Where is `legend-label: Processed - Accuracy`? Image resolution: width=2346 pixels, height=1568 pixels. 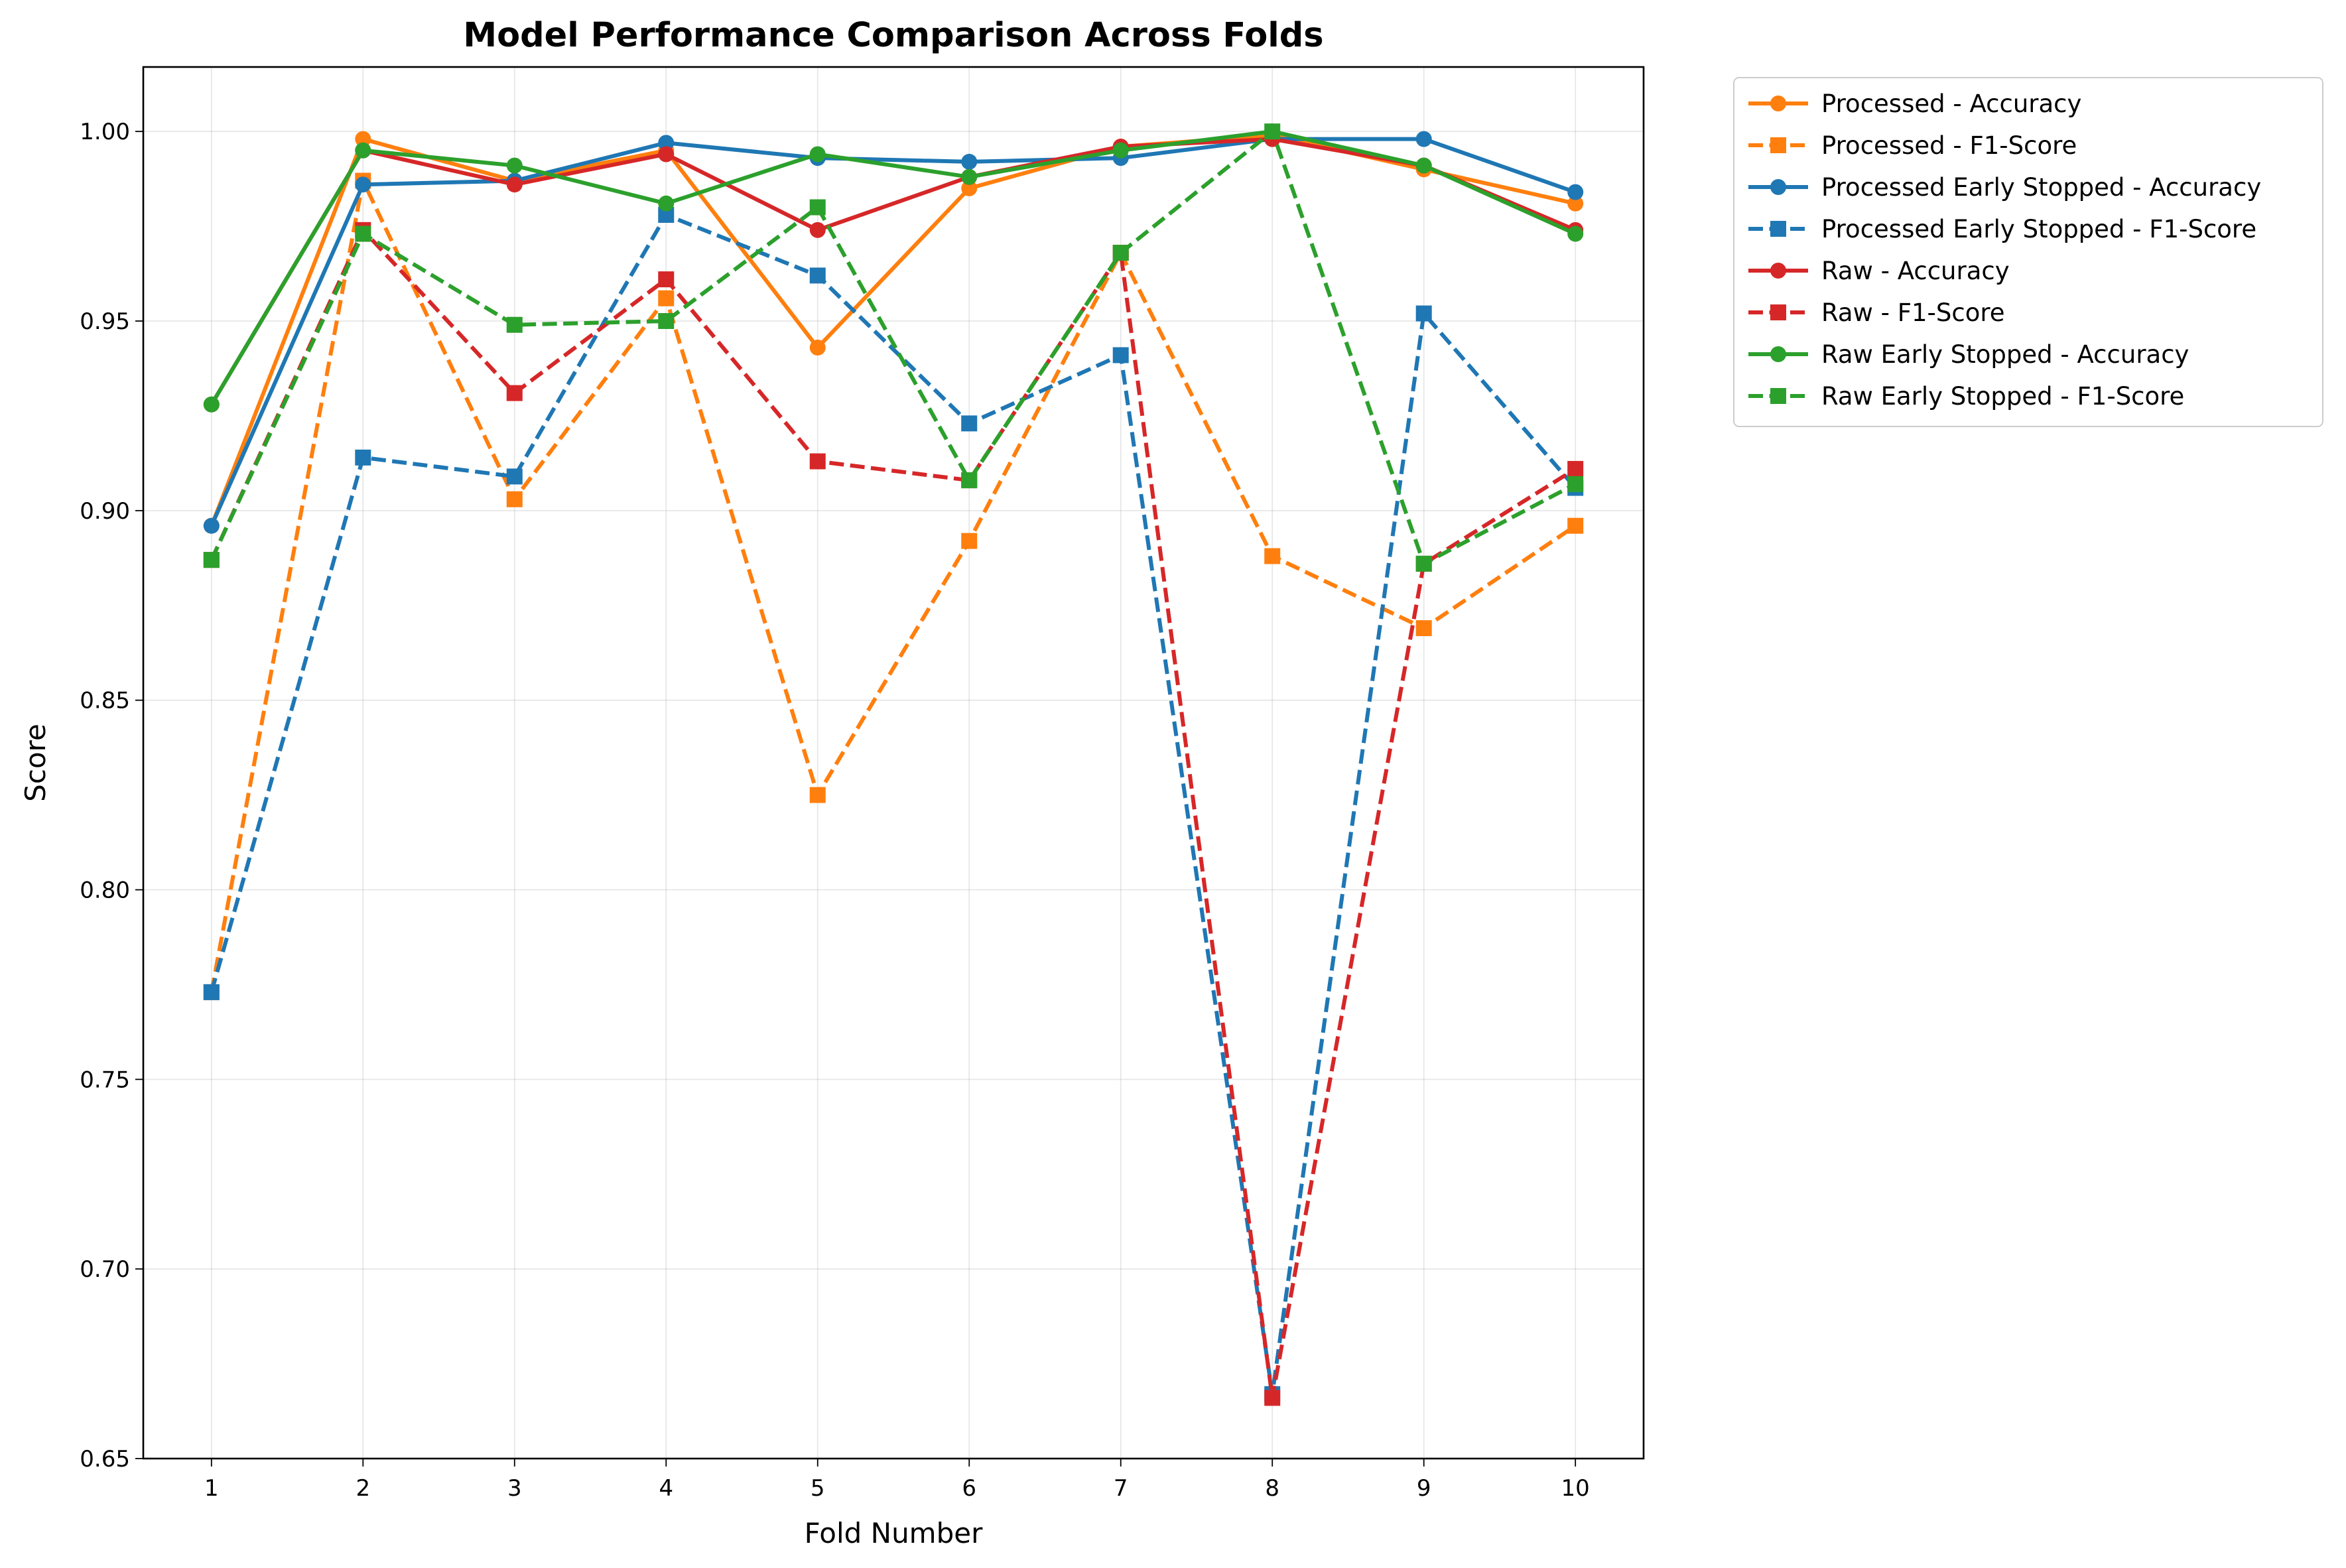 legend-label: Processed - Accuracy is located at coordinates (1951, 104).